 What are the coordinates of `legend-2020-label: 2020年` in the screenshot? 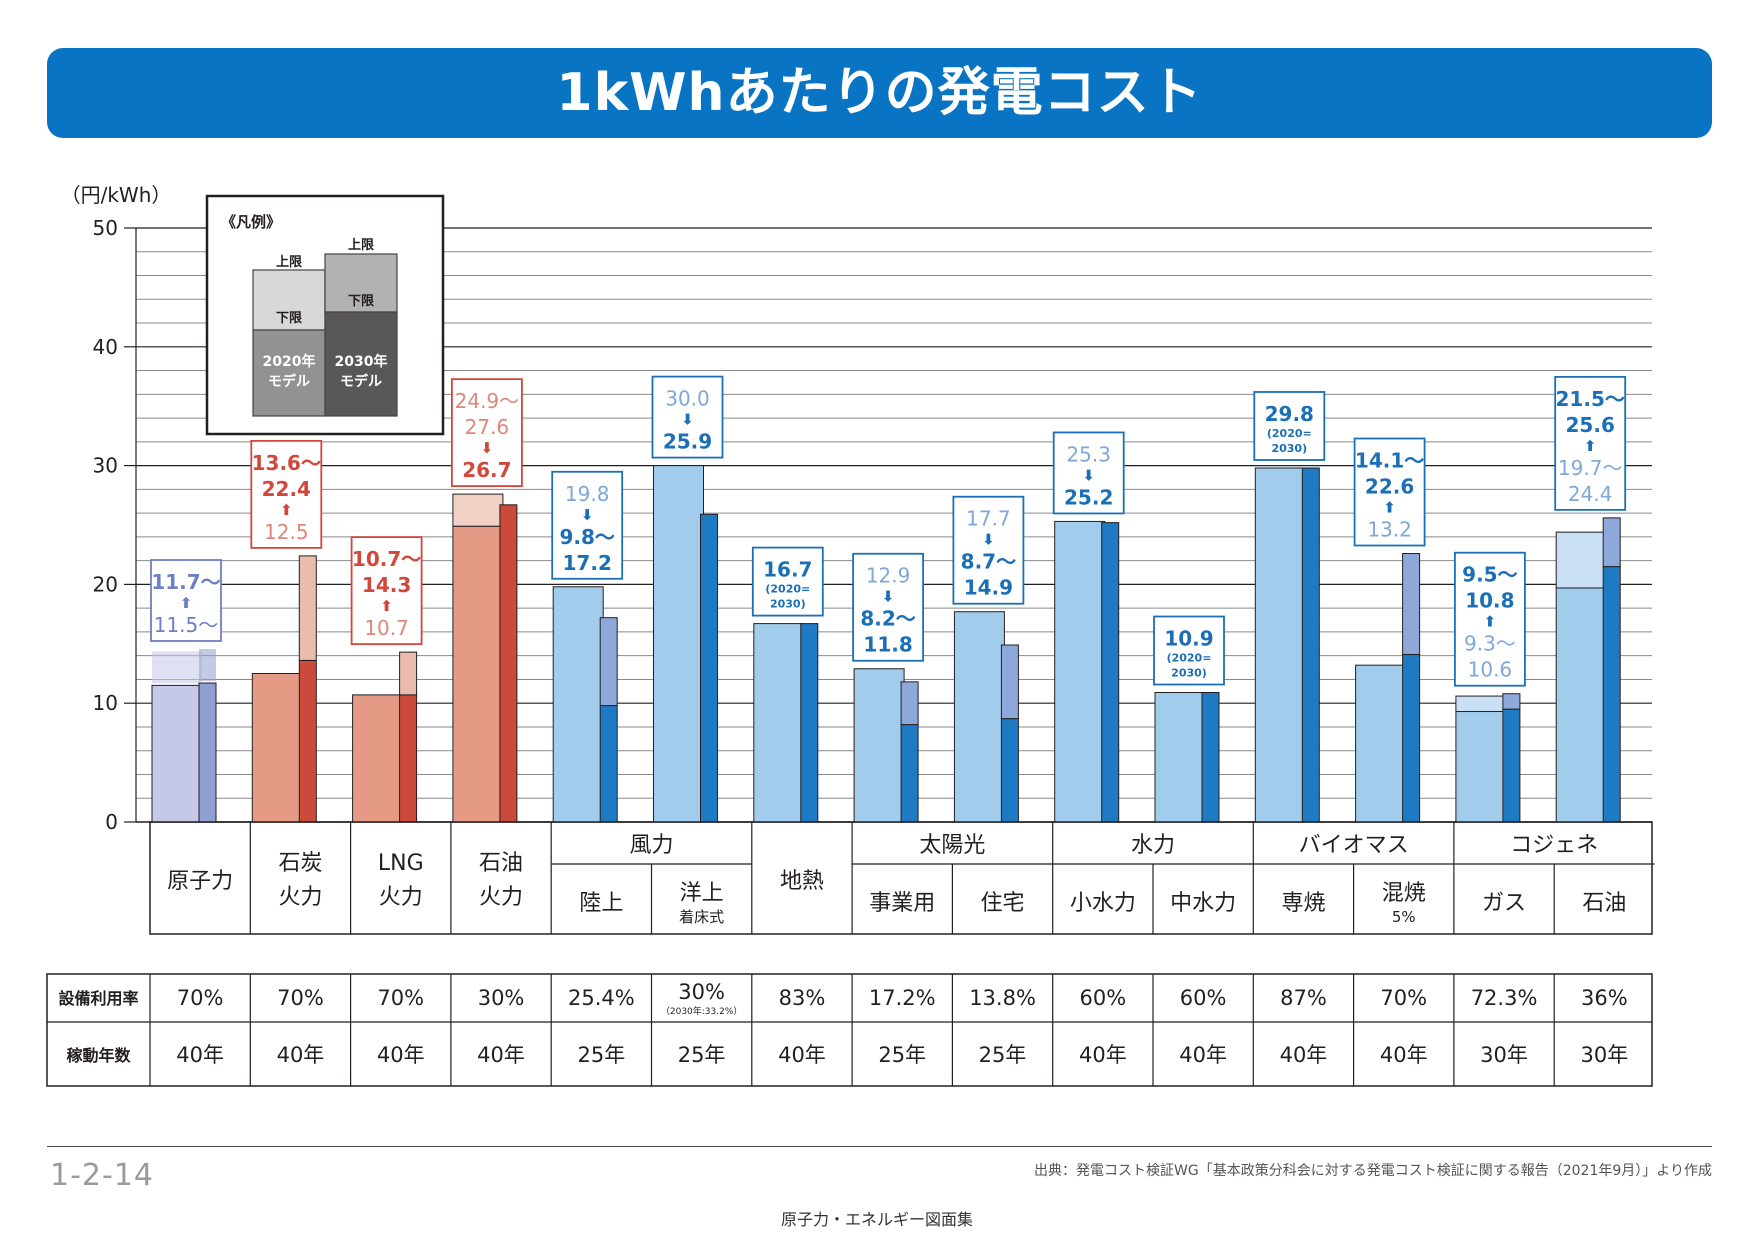 It's located at (289, 361).